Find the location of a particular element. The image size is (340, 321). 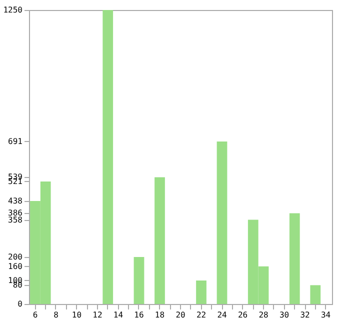

x-tick-label: 8 is located at coordinates (56, 315).